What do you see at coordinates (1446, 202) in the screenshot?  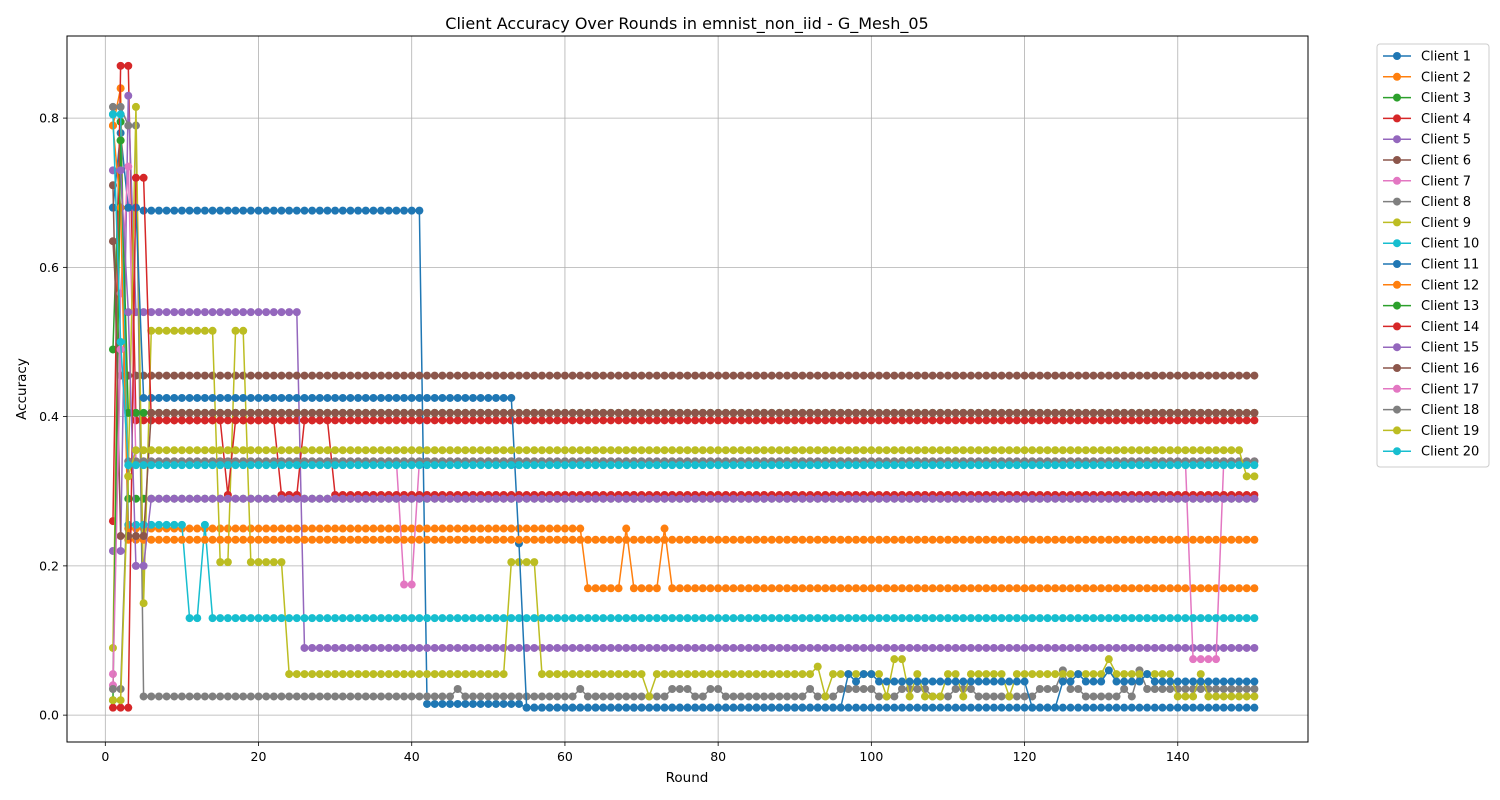 I see `legend-label: Client 8` at bounding box center [1446, 202].